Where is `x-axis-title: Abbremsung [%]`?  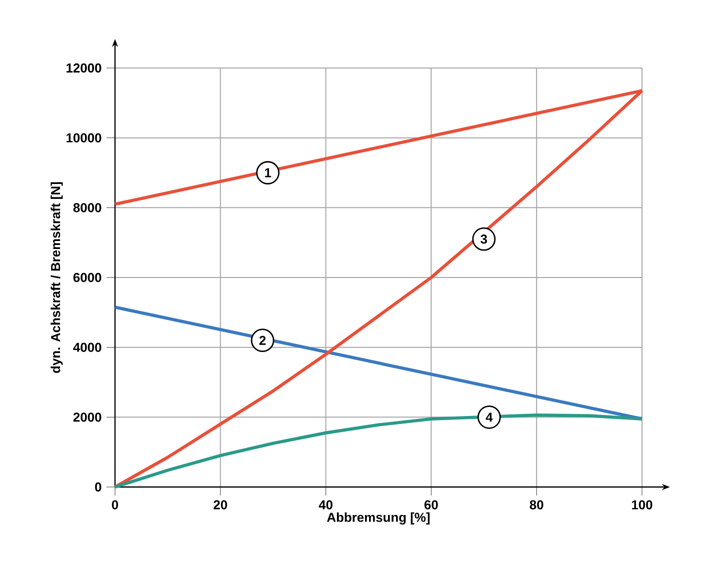 x-axis-title: Abbremsung [%] is located at coordinates (378, 518).